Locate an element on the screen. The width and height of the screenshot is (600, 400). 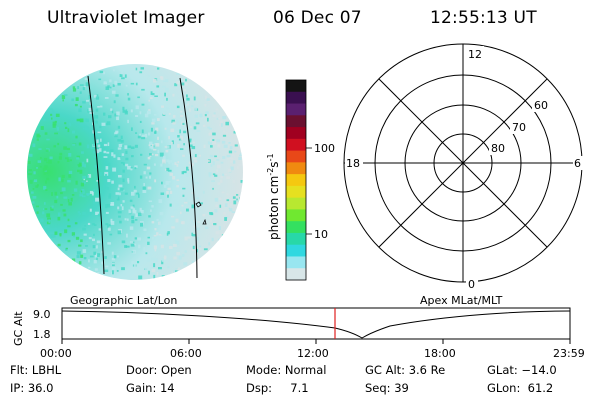
info-seq: Seq: 39 is located at coordinates (387, 388).